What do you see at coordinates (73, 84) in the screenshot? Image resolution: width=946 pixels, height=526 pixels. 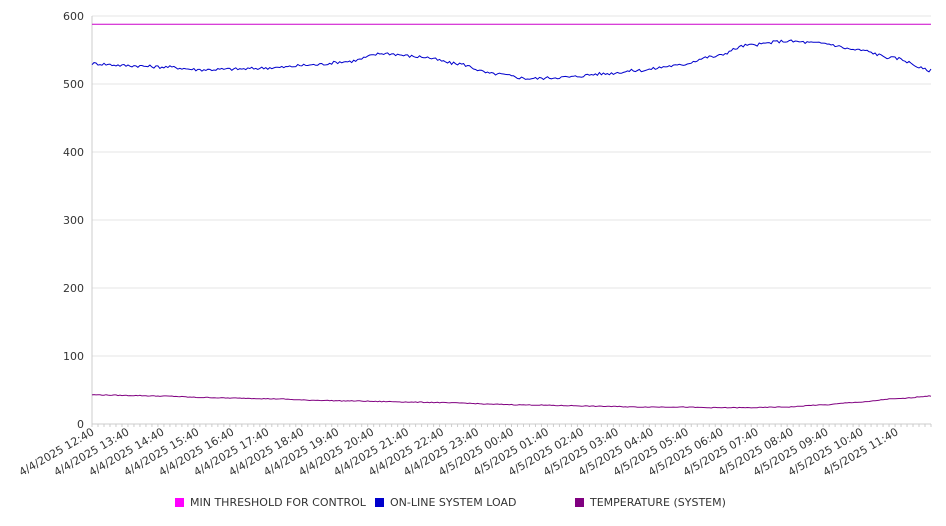 I see `y-tick-label-500: 500` at bounding box center [73, 84].